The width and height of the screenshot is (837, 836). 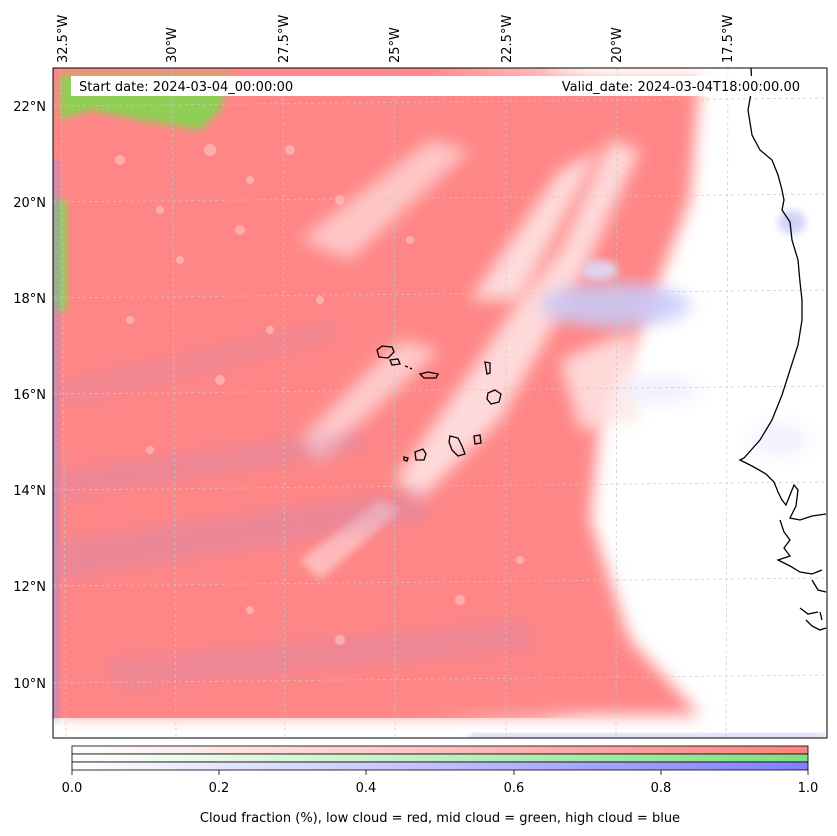 What do you see at coordinates (507, 39) in the screenshot?
I see `lon-label: 22.5°W` at bounding box center [507, 39].